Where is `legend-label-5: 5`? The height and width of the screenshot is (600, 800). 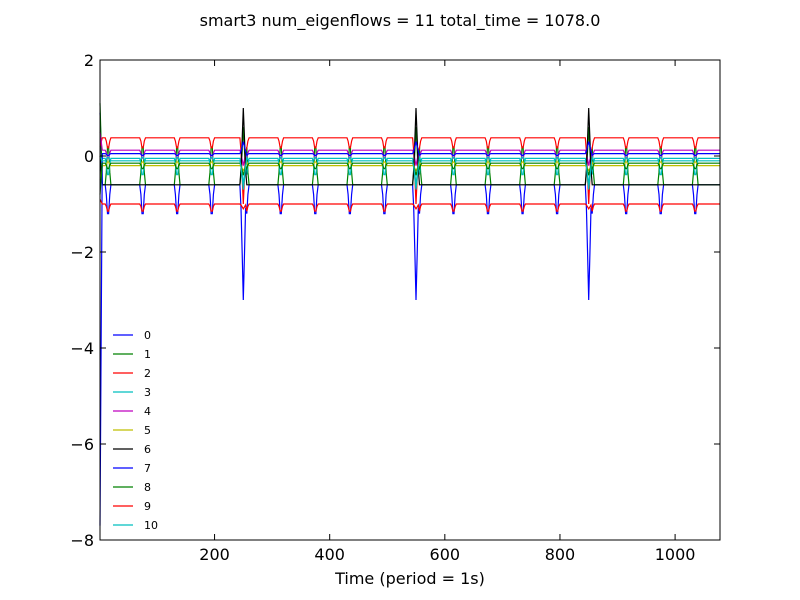
legend-label-5: 5 is located at coordinates (147, 430).